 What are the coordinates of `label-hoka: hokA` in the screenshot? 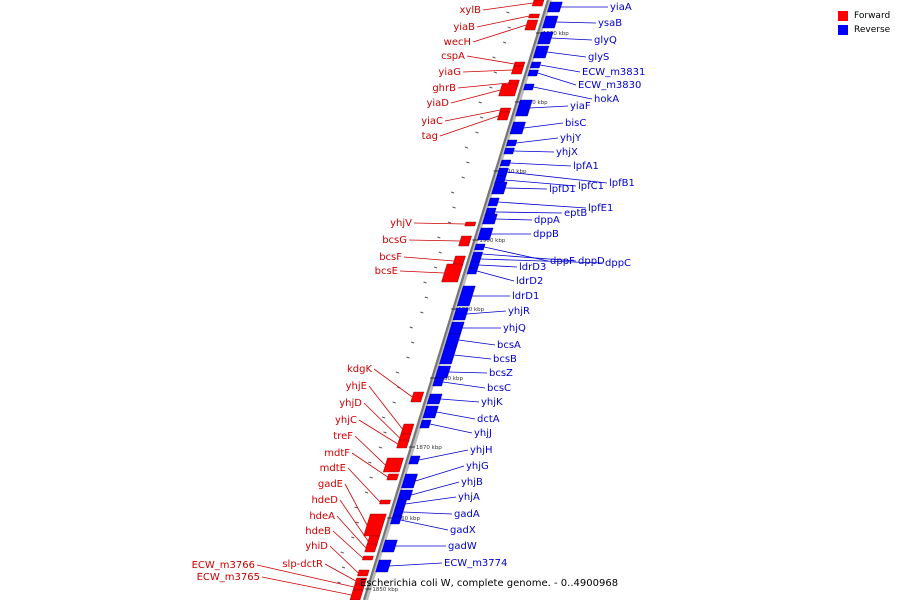 It's located at (606, 99).